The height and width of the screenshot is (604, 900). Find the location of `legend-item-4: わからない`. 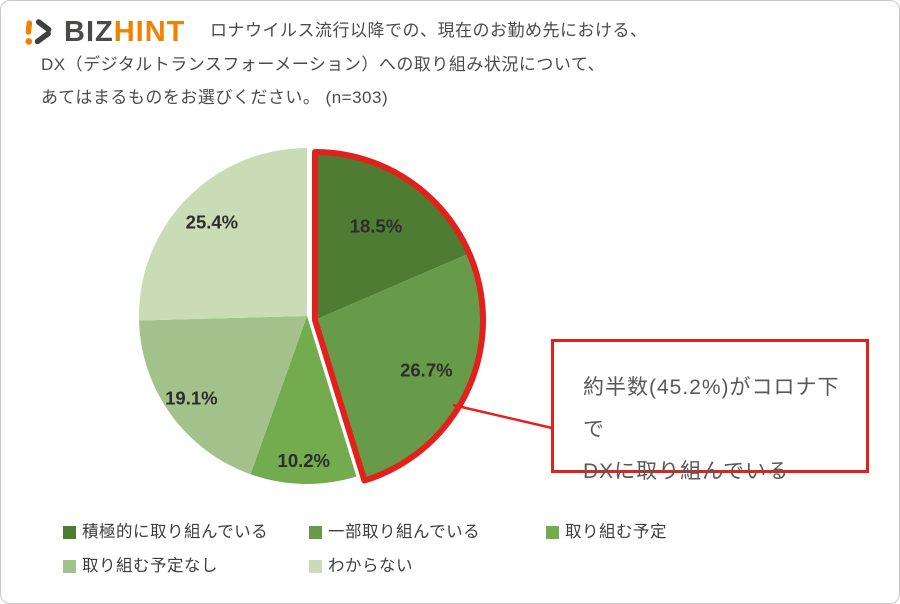

legend-item-4: わからない is located at coordinates (427, 566).